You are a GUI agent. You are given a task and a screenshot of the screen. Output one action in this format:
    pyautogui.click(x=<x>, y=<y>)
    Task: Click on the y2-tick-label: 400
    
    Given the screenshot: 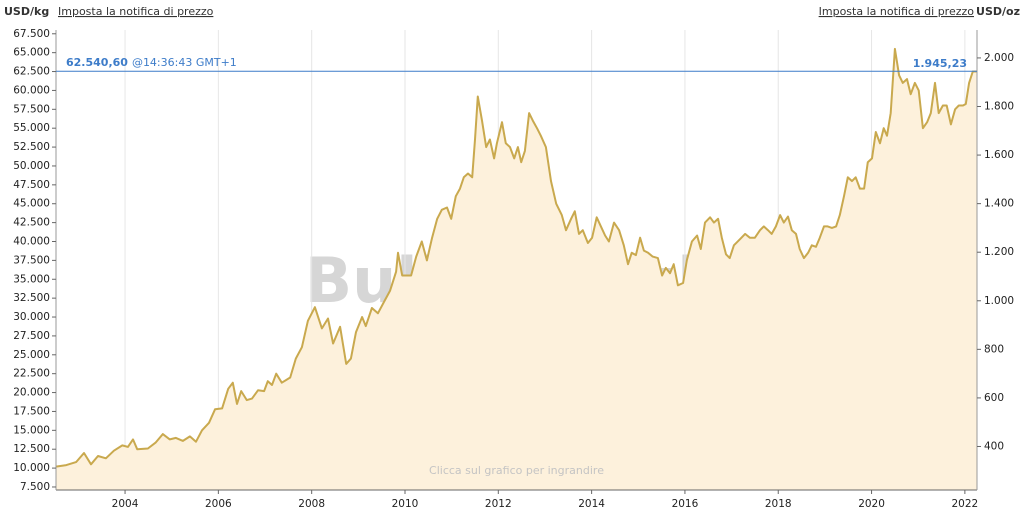 What is the action you would take?
    pyautogui.click(x=994, y=446)
    